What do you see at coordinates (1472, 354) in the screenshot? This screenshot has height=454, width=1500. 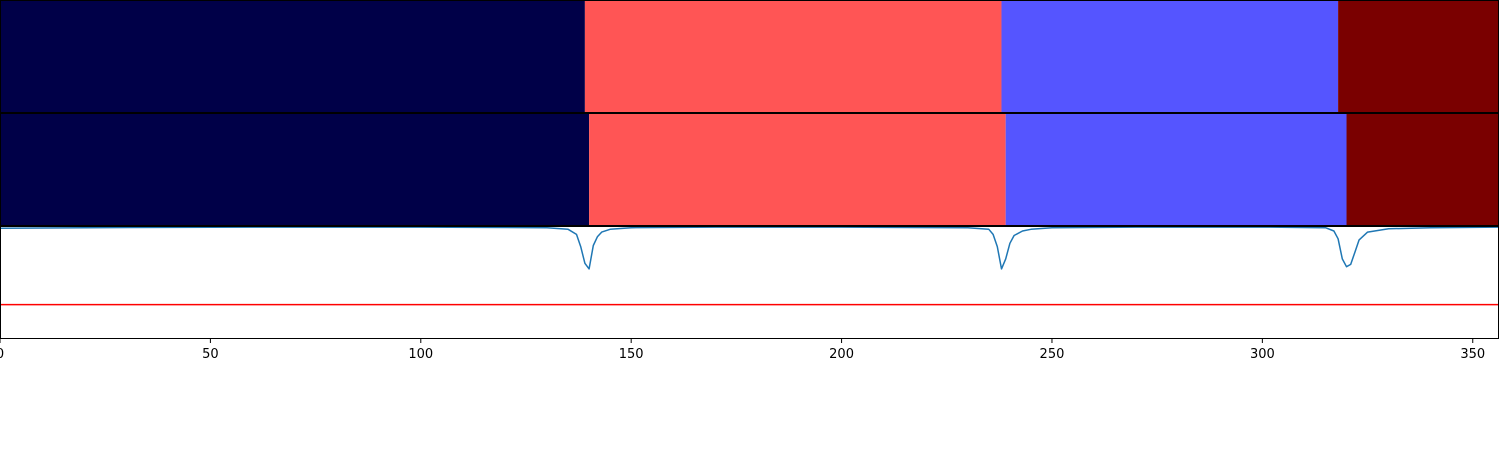 I see `x-tick-label-350: 350` at bounding box center [1472, 354].